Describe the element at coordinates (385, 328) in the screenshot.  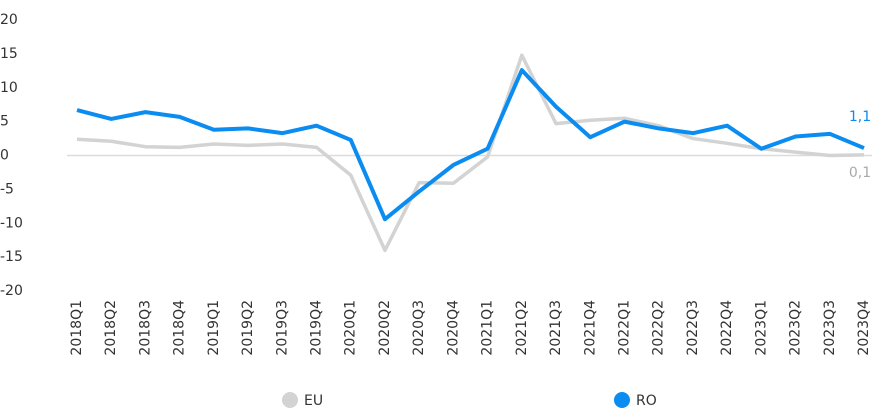
I see `x-tick-label: 2020Q2` at that location.